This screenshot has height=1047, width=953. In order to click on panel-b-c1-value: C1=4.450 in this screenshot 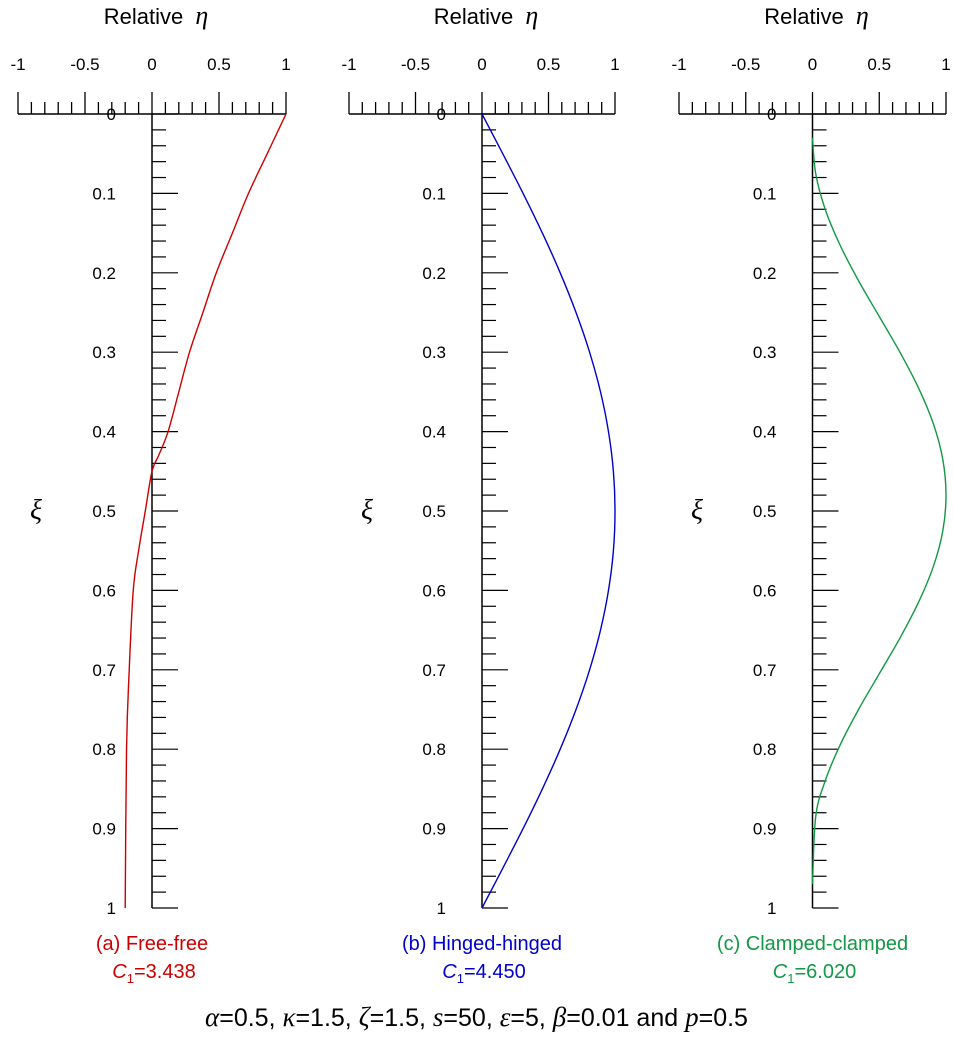, I will do `click(483, 973)`.